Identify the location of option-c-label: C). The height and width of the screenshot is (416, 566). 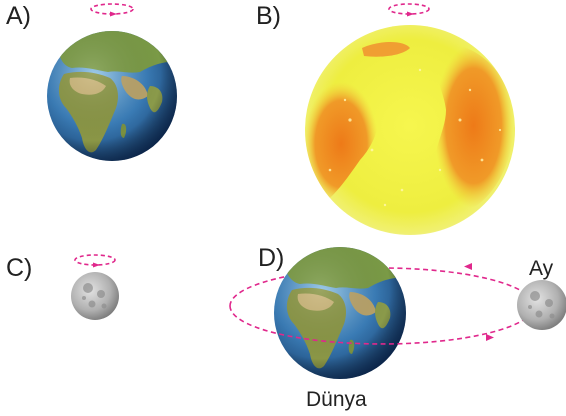
(19, 268).